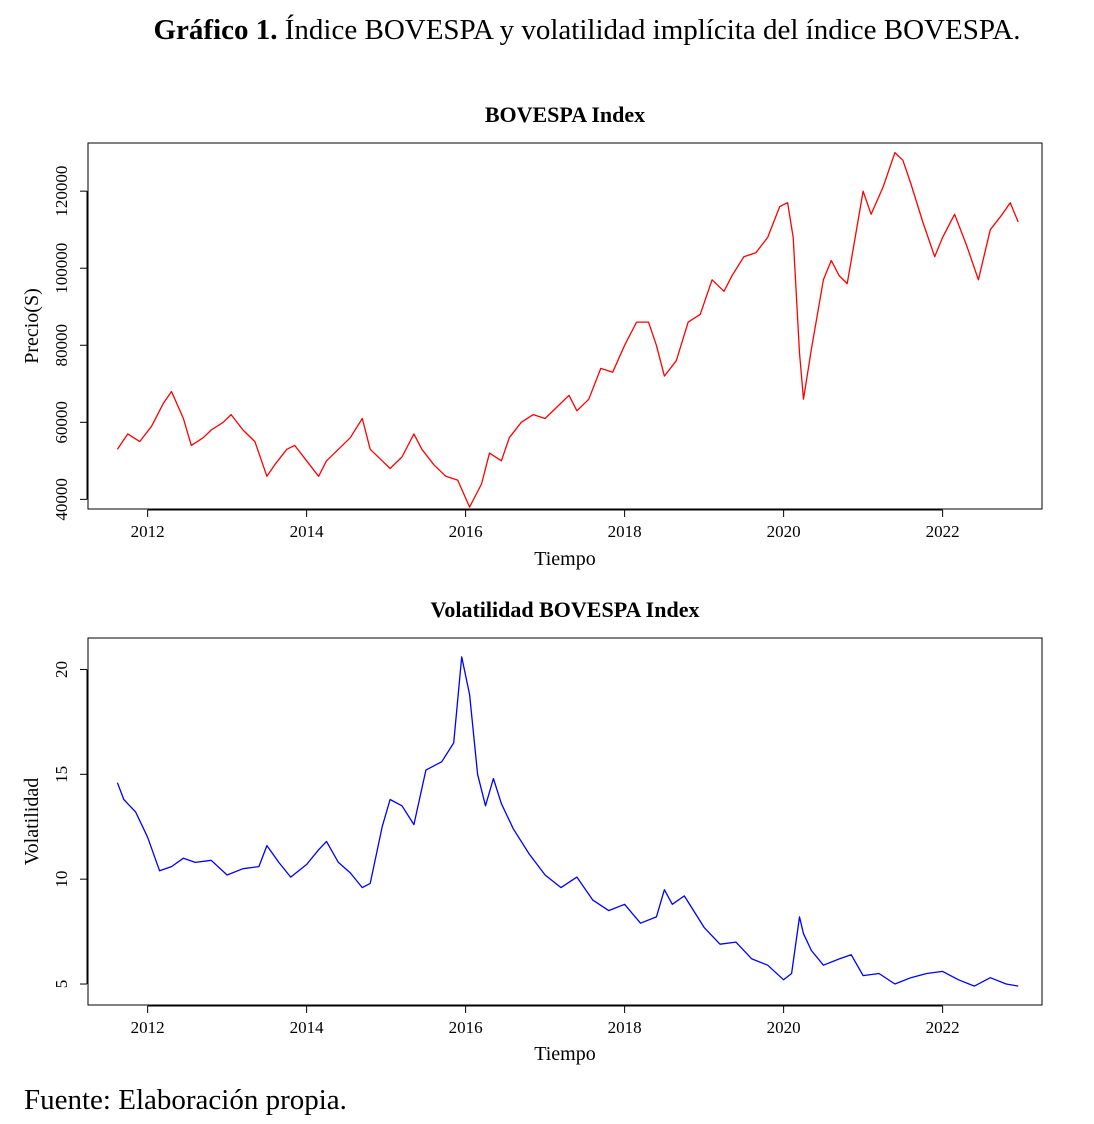 Image resolution: width=1094 pixels, height=1124 pixels. Describe the element at coordinates (61, 191) in the screenshot. I see `y-tick-label: 120000` at that location.